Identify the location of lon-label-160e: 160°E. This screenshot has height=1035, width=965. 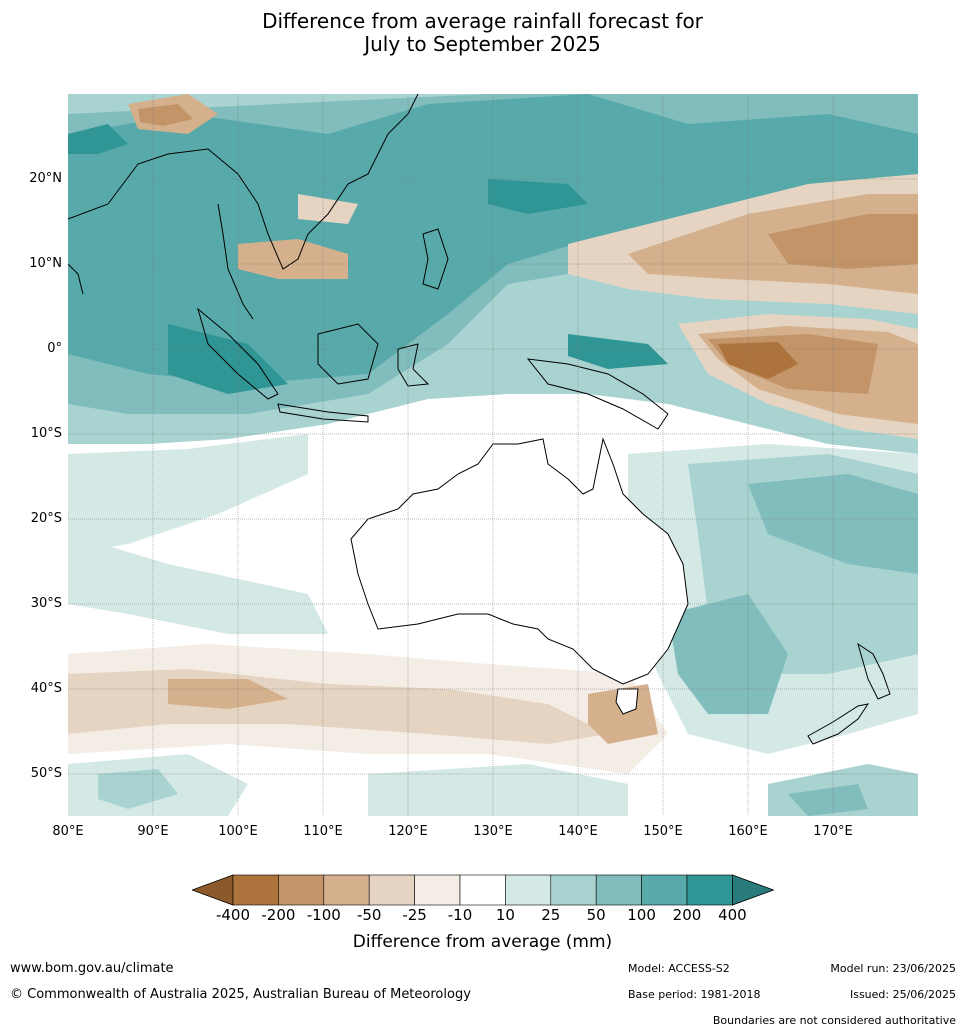
(748, 831).